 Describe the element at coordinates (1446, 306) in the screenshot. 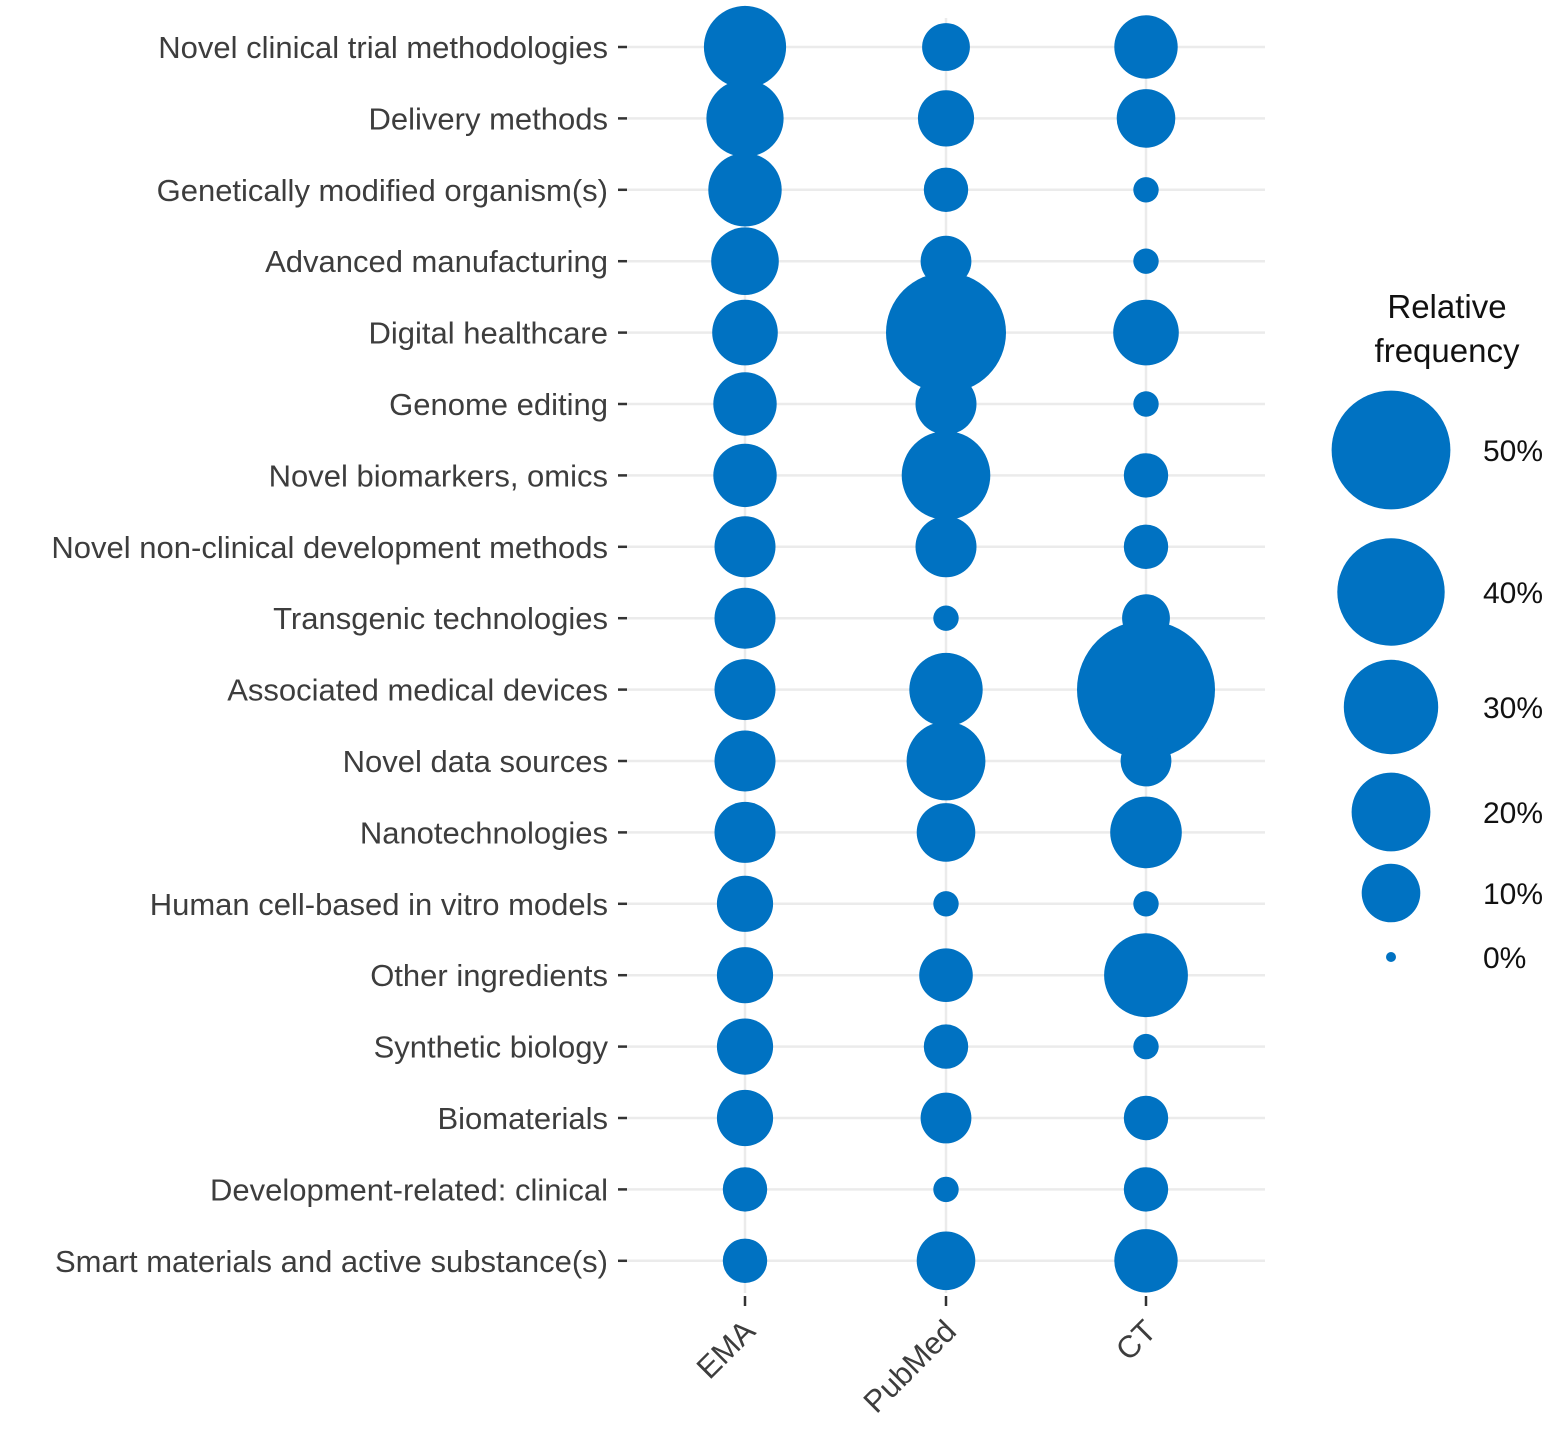

I see `legend-title-line1: Relative` at that location.